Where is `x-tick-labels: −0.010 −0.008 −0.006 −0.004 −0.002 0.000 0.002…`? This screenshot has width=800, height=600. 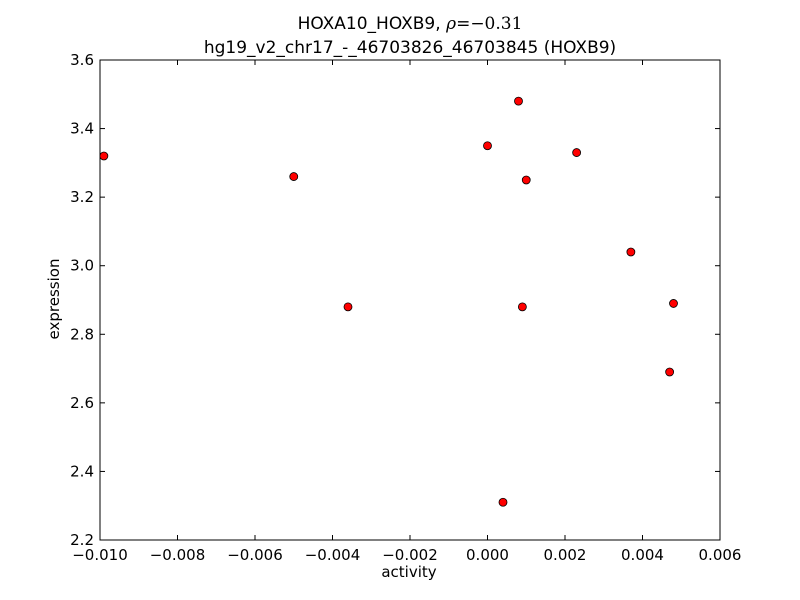
x-tick-labels: −0.010 −0.008 −0.006 −0.004 −0.002 0.000 0.002… is located at coordinates (406, 555).